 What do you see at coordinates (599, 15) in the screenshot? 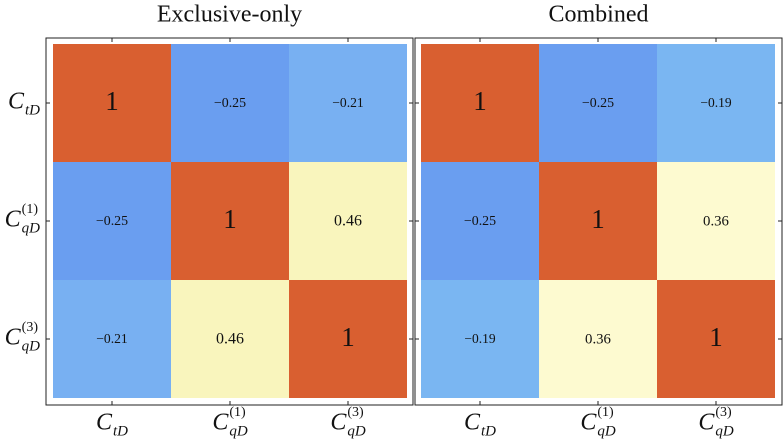
I see `chart-title: Combined` at bounding box center [599, 15].